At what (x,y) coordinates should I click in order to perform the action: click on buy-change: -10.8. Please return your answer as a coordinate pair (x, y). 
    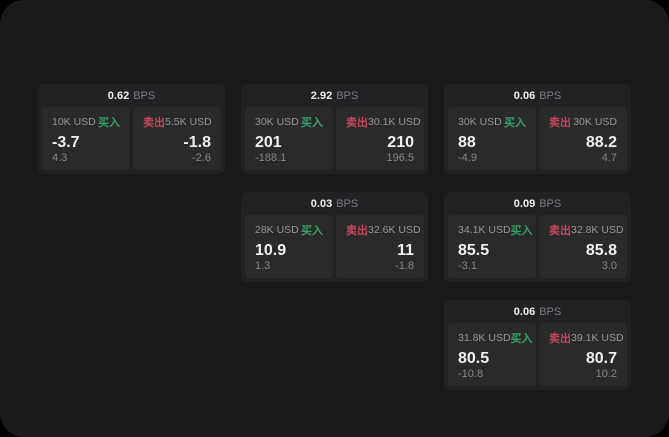
    Looking at the image, I should click on (471, 374).